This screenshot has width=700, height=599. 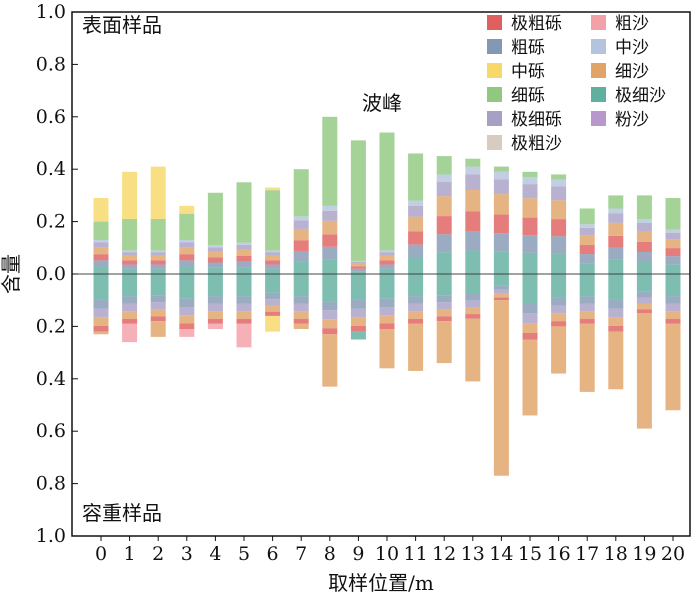 I want to click on bulk-bar-1-coarse-sand, so click(x=130, y=333).